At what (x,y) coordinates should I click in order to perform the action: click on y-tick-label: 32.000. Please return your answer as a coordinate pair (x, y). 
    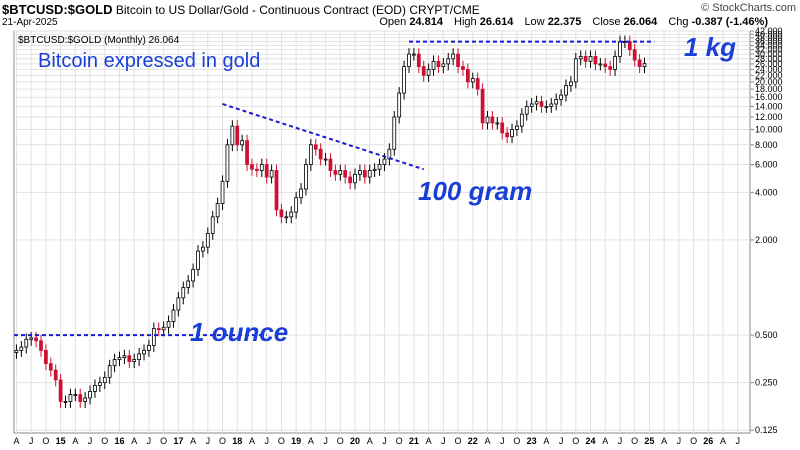
    Looking at the image, I should click on (769, 50).